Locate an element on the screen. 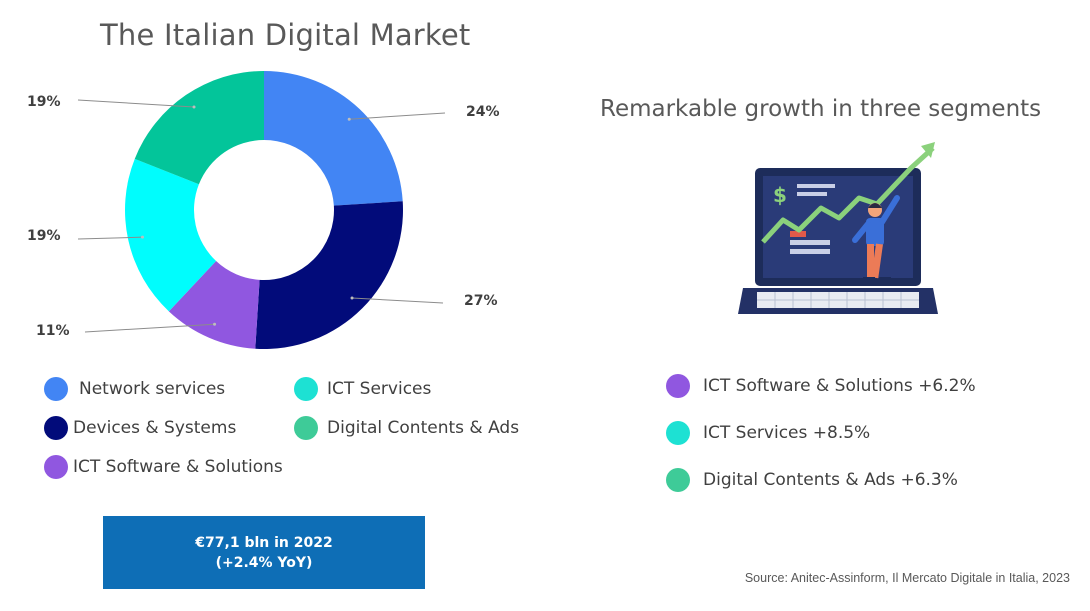 The height and width of the screenshot is (611, 1090). legend-item-network-services: Network services is located at coordinates (134, 389).